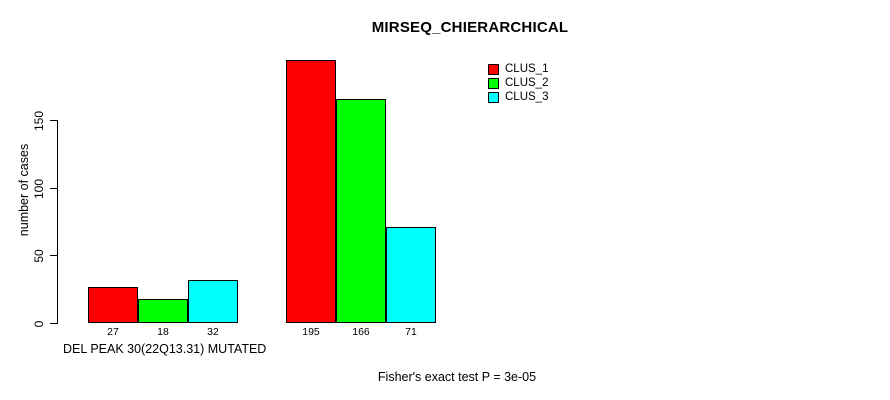 The width and height of the screenshot is (890, 400). I want to click on y-axis-tick-label: 150, so click(39, 120).